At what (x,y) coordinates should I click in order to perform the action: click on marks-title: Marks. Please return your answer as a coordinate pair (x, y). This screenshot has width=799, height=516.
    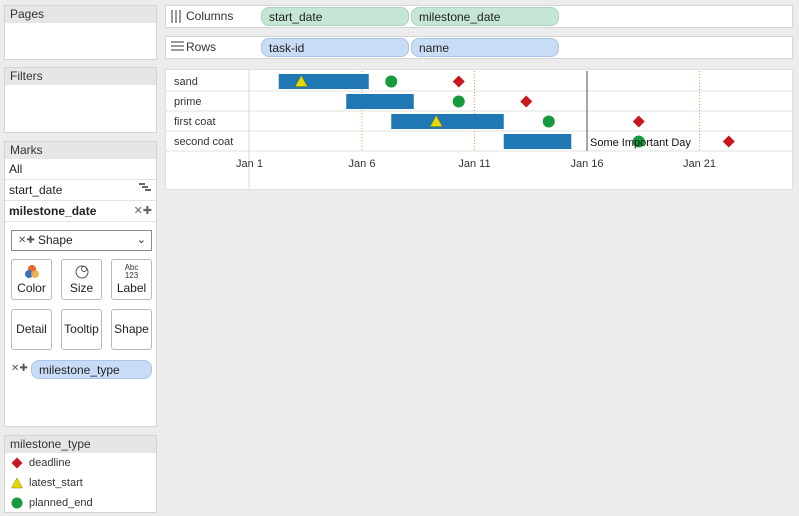
    Looking at the image, I should click on (80, 150).